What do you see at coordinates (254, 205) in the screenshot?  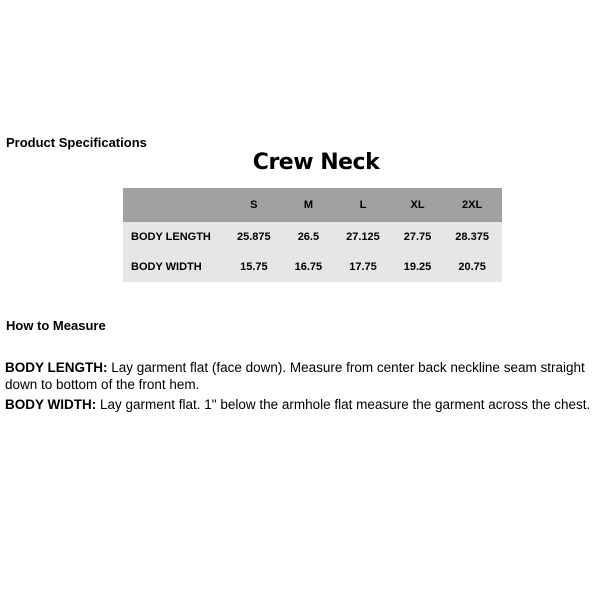 I see `header-cell-s: S` at bounding box center [254, 205].